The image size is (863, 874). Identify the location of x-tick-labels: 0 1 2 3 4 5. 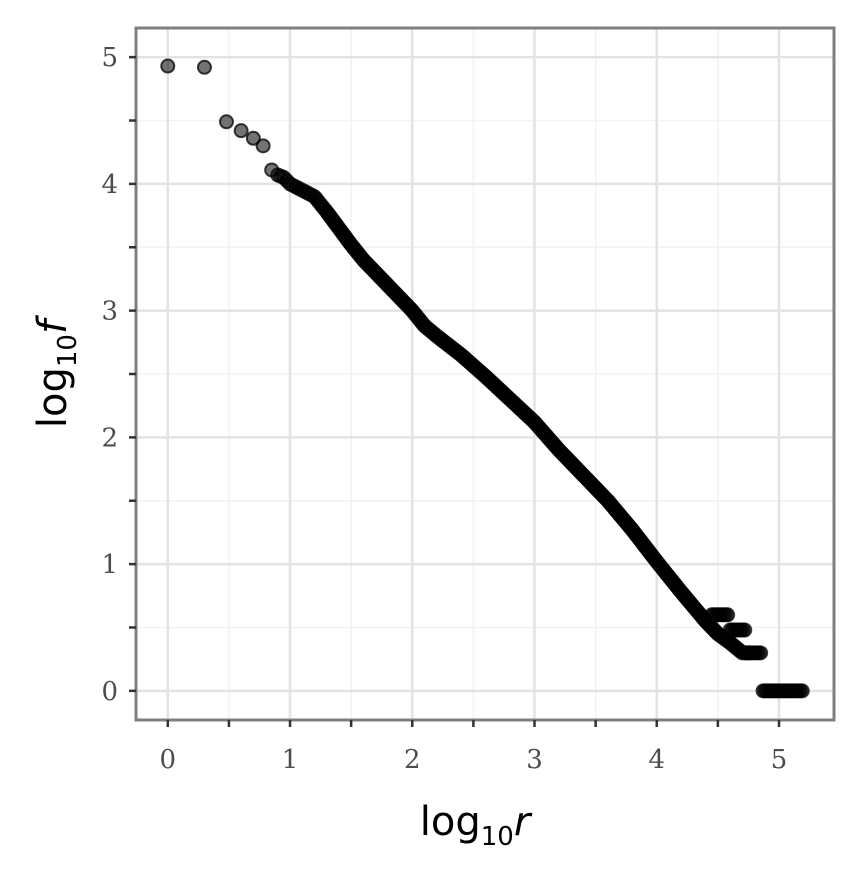
(474, 760).